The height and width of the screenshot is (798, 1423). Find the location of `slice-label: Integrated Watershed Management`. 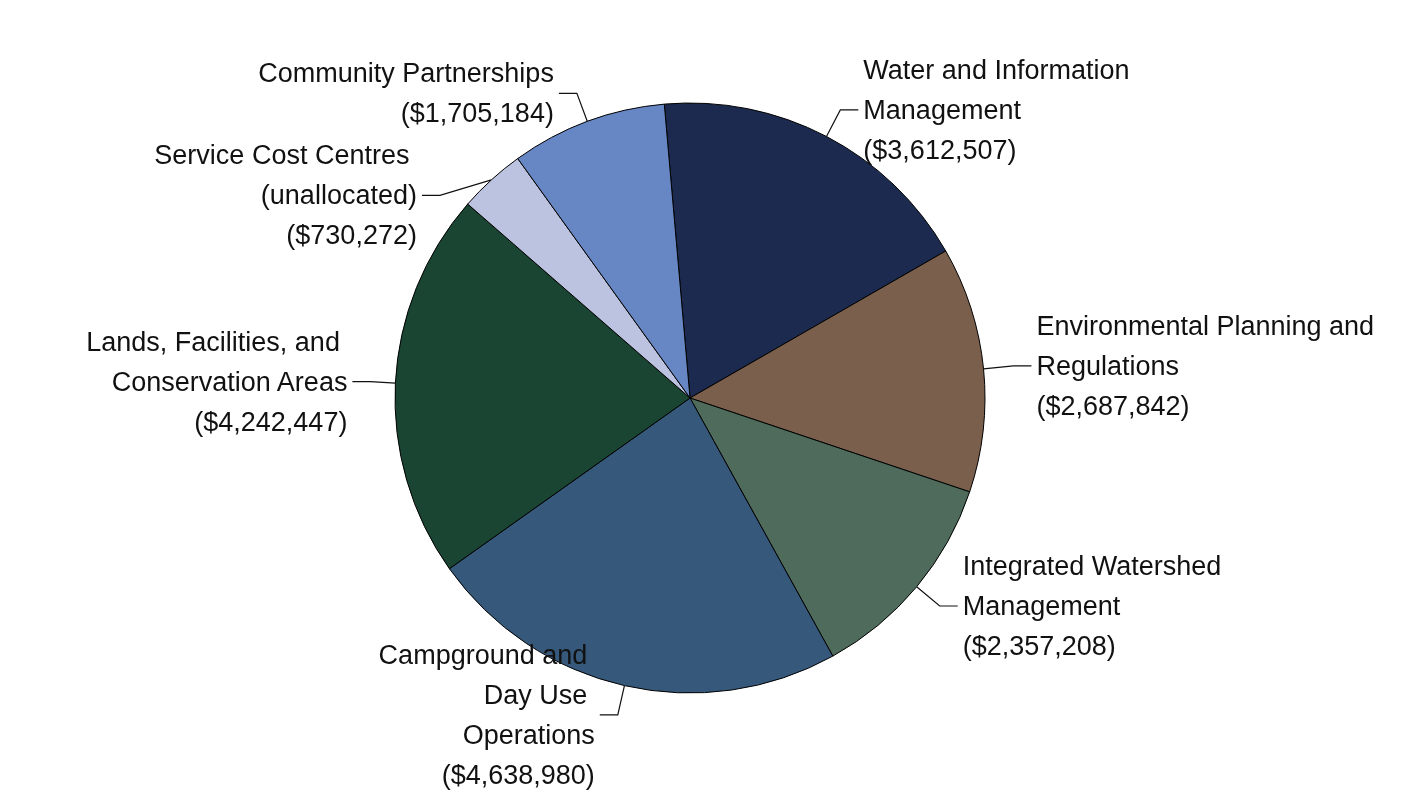

slice-label: Integrated Watershed Management is located at coordinates (1095, 586).